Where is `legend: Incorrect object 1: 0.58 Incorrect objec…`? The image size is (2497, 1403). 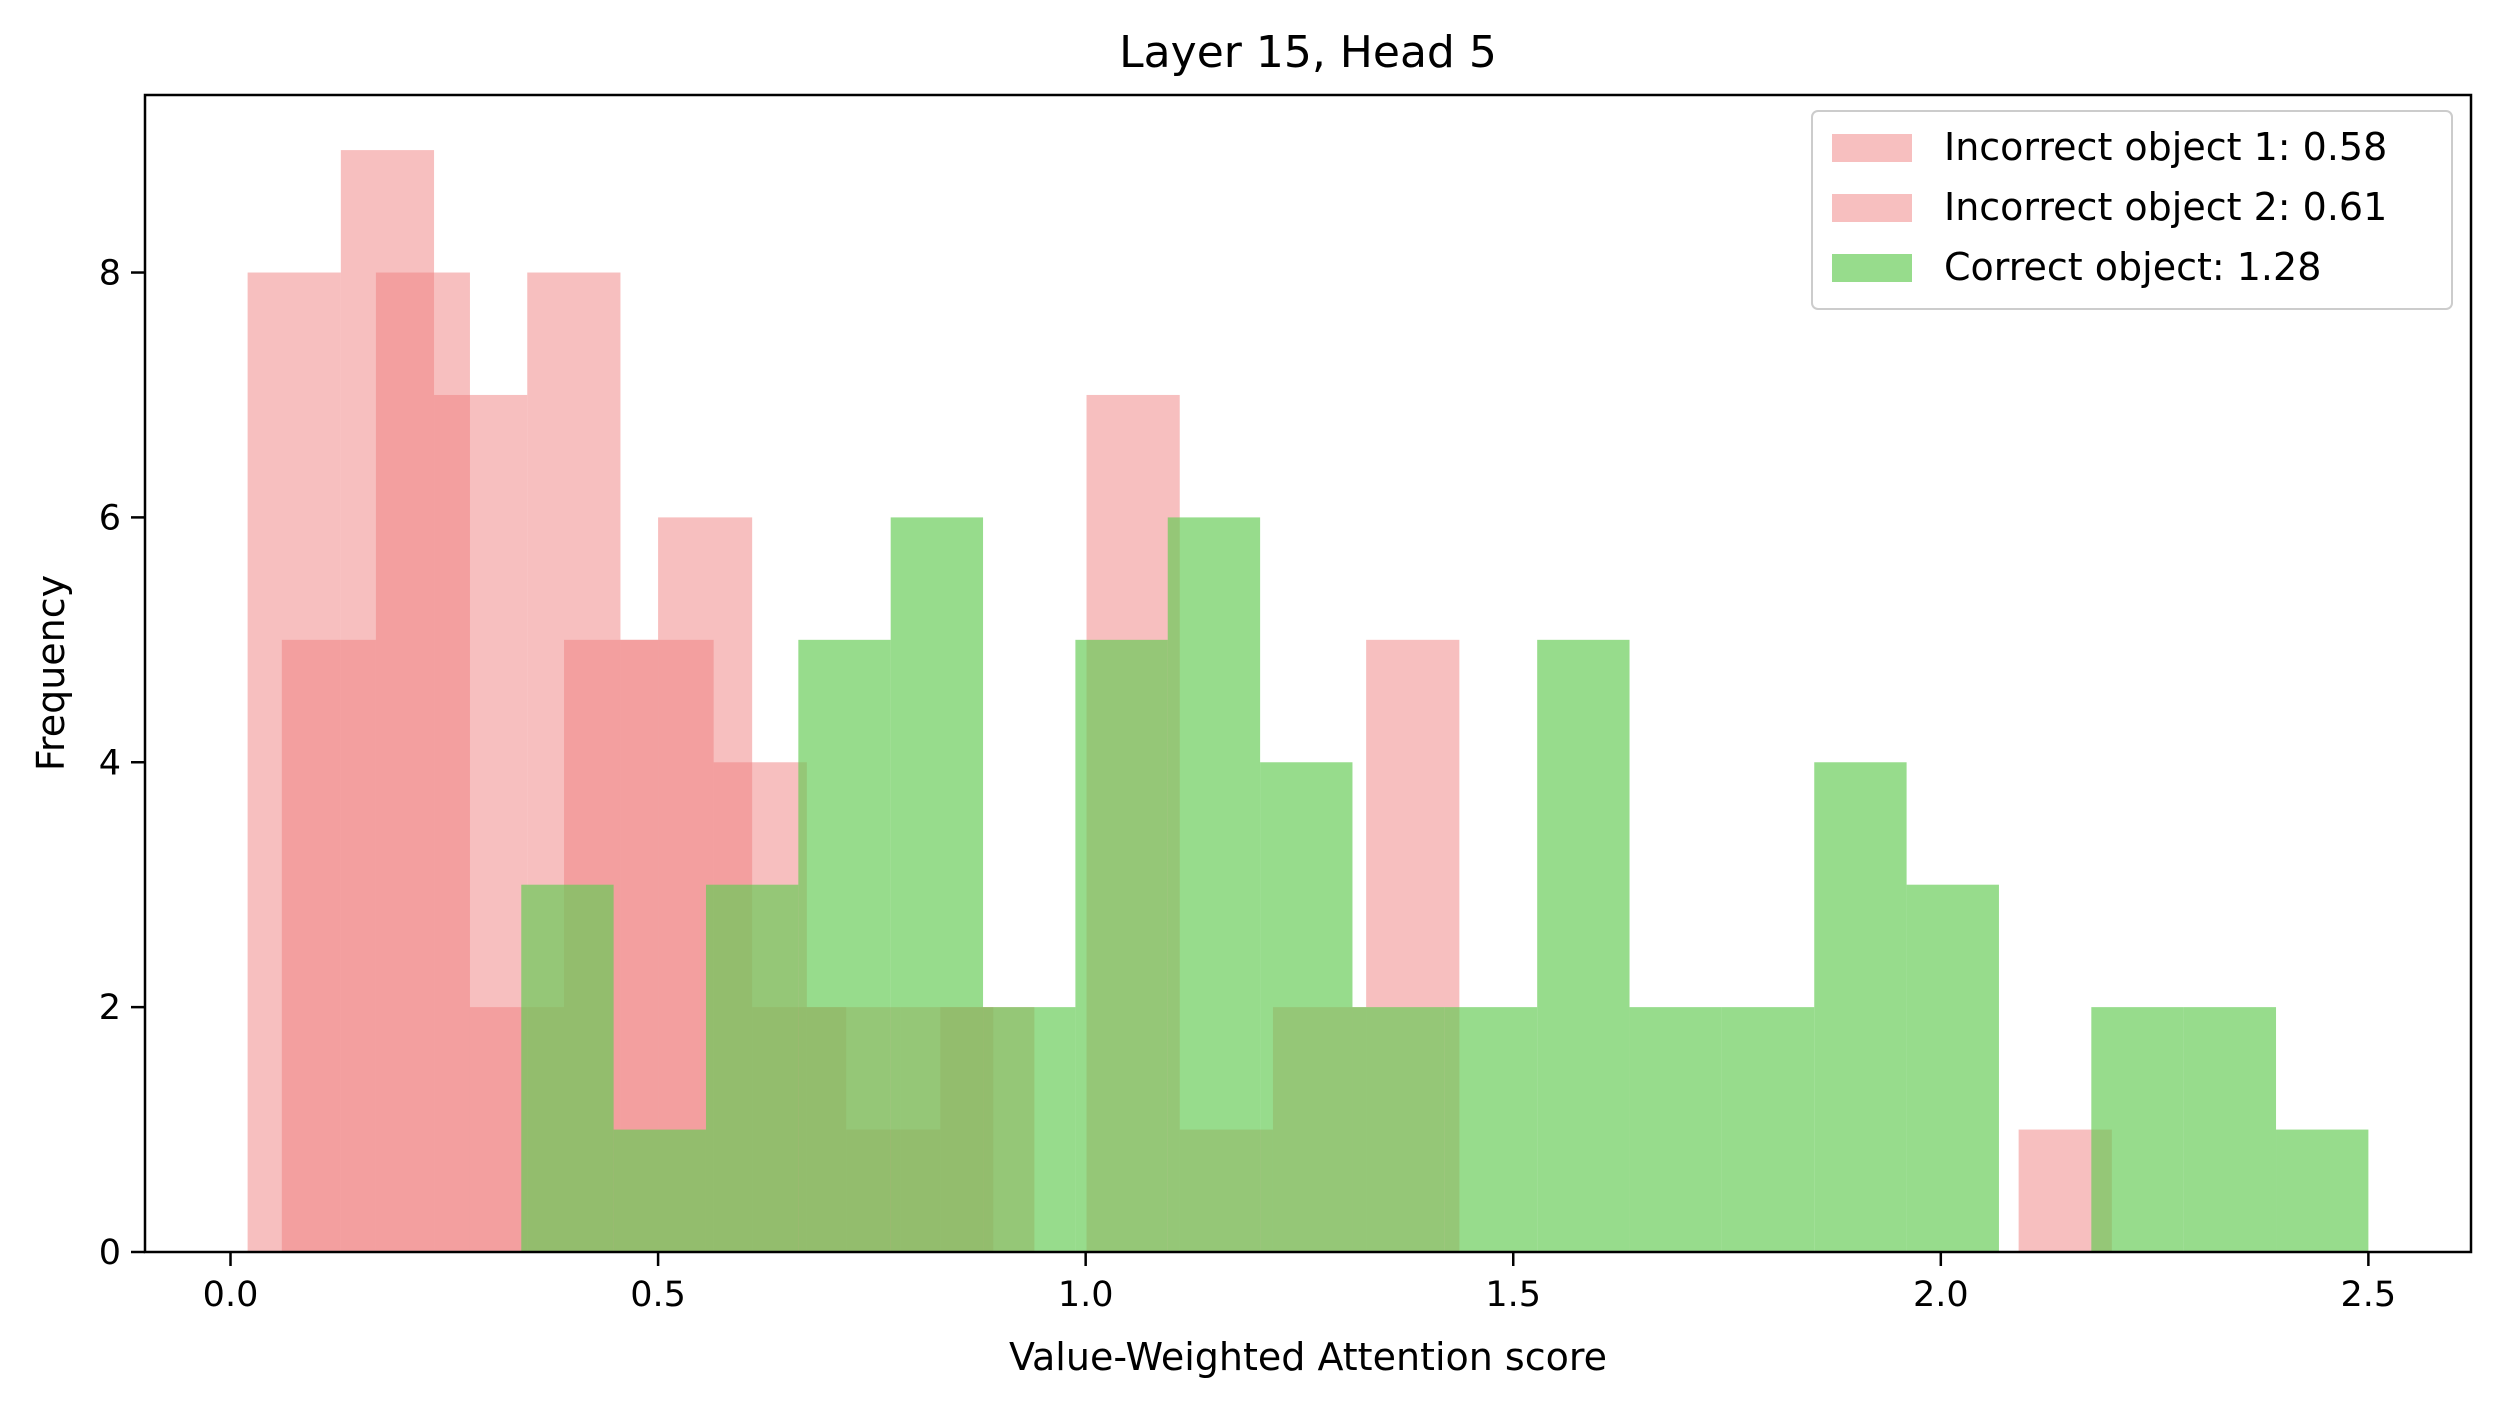 legend: Incorrect object 1: 0.58 Incorrect objec… is located at coordinates (2132, 210).